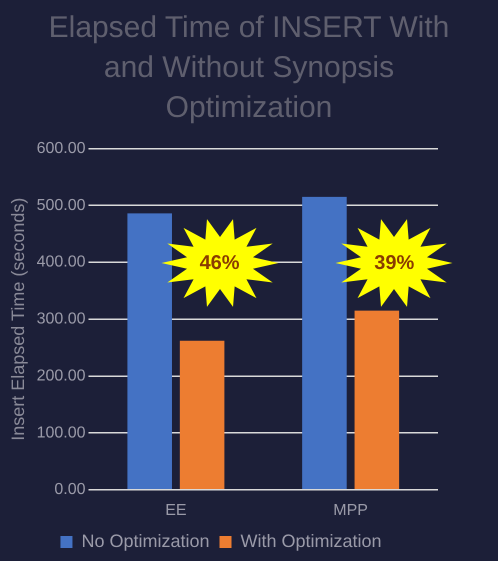 The height and width of the screenshot is (561, 498). What do you see at coordinates (61, 375) in the screenshot?
I see `y-tick-label: 200.00` at bounding box center [61, 375].